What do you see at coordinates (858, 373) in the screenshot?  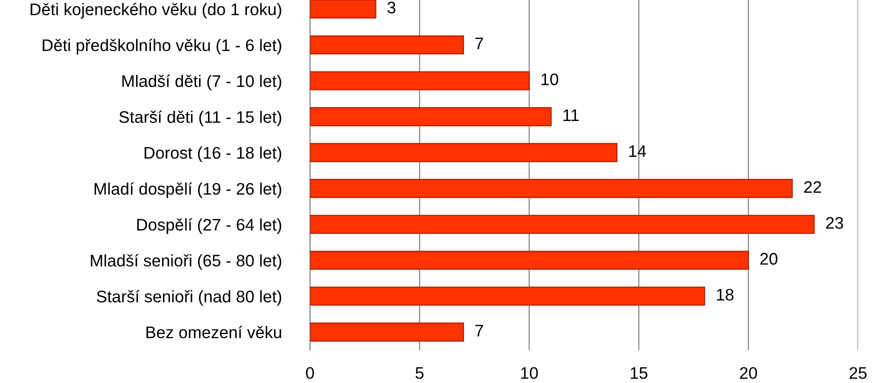 I see `x-tick-label: 25` at bounding box center [858, 373].